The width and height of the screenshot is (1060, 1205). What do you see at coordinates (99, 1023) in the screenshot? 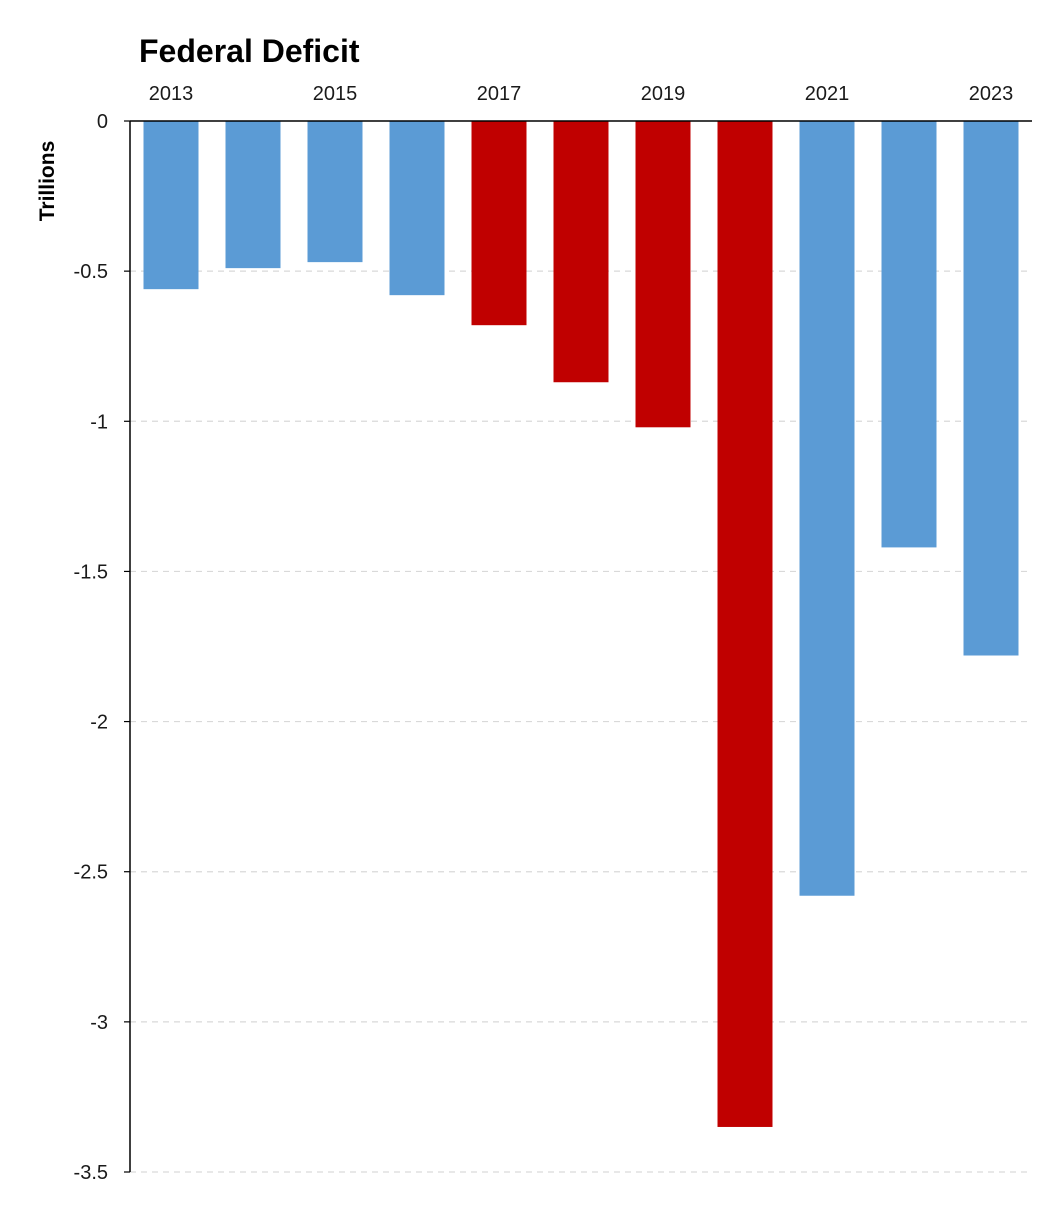
I see `y-tick-label: -3` at bounding box center [99, 1023].